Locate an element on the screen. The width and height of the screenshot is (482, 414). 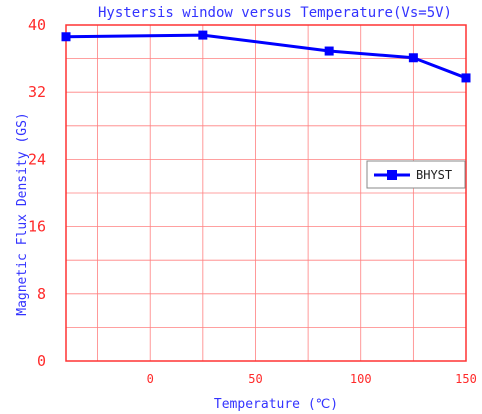
y-tick-label: 8 is located at coordinates (41, 294).